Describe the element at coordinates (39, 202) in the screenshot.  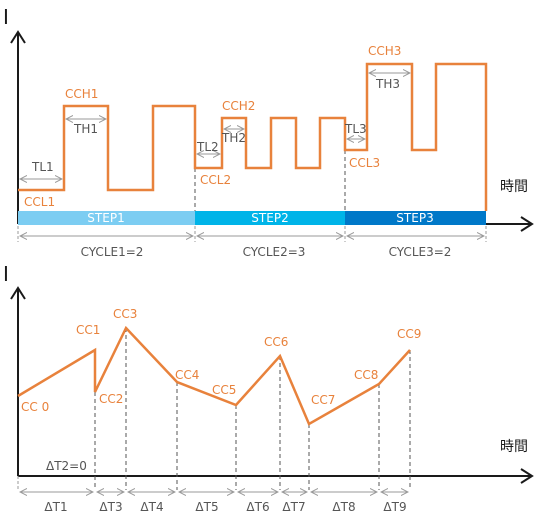
I see `ccl1-label: CCL1` at that location.